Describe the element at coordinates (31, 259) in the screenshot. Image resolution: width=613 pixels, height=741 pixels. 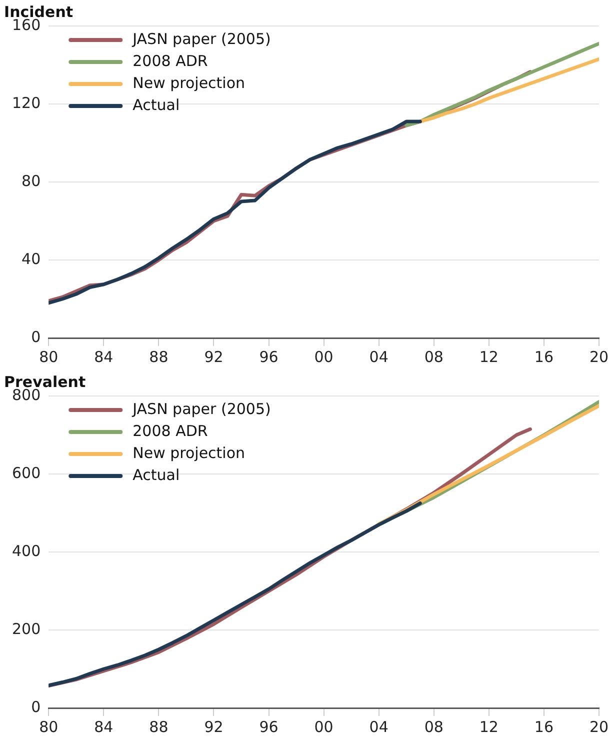
I see `y-tick-label: 40` at that location.